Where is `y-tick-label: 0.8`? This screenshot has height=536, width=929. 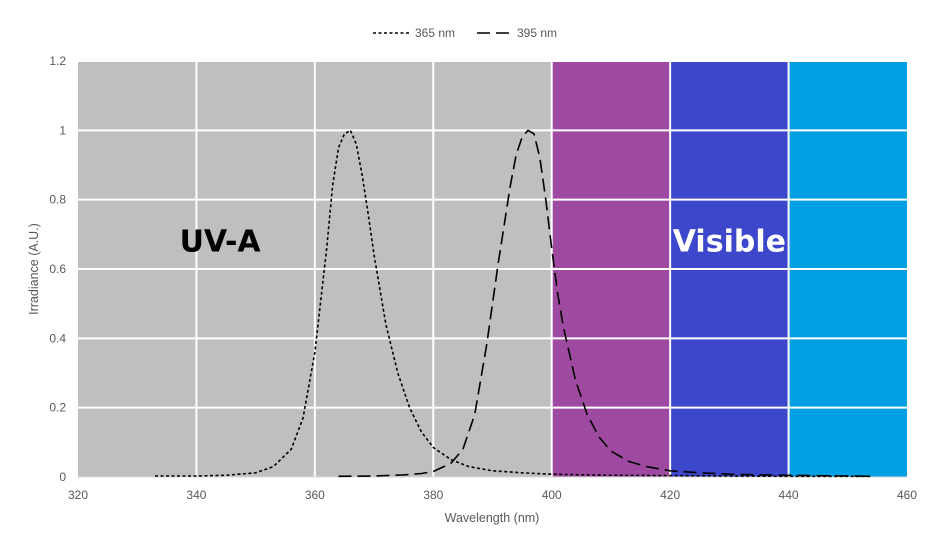
y-tick-label: 0.8 is located at coordinates (57, 200).